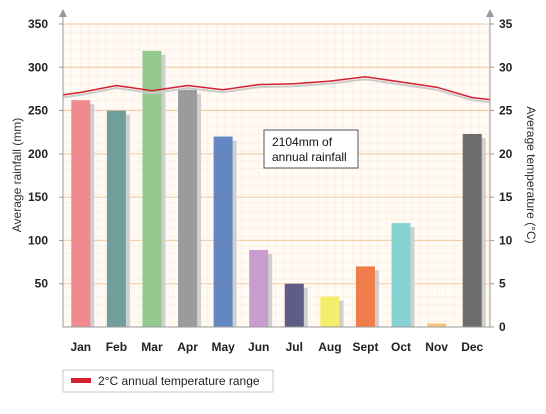 The image size is (546, 414). I want to click on y2-tick-label: 30, so click(506, 67).